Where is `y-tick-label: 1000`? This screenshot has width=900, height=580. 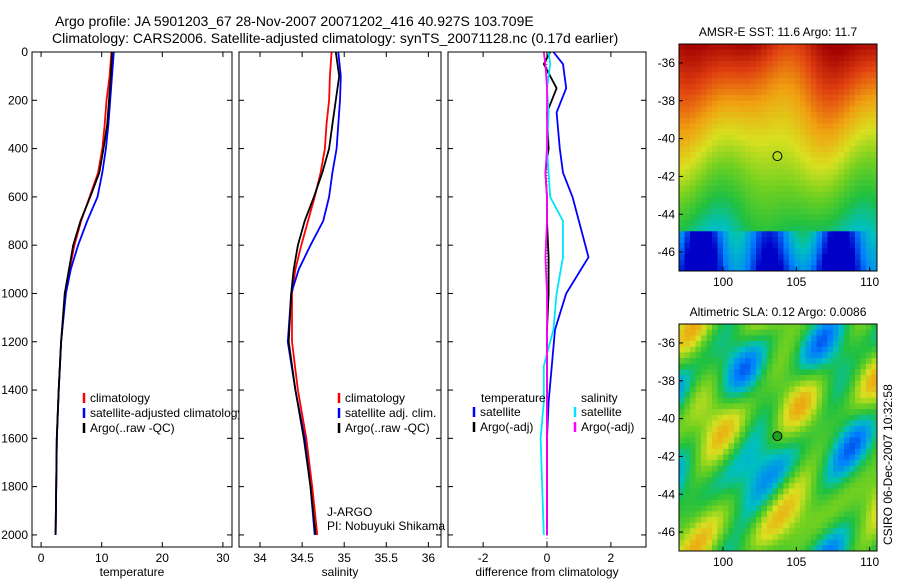 y-tick-label: 1000 is located at coordinates (14, 293).